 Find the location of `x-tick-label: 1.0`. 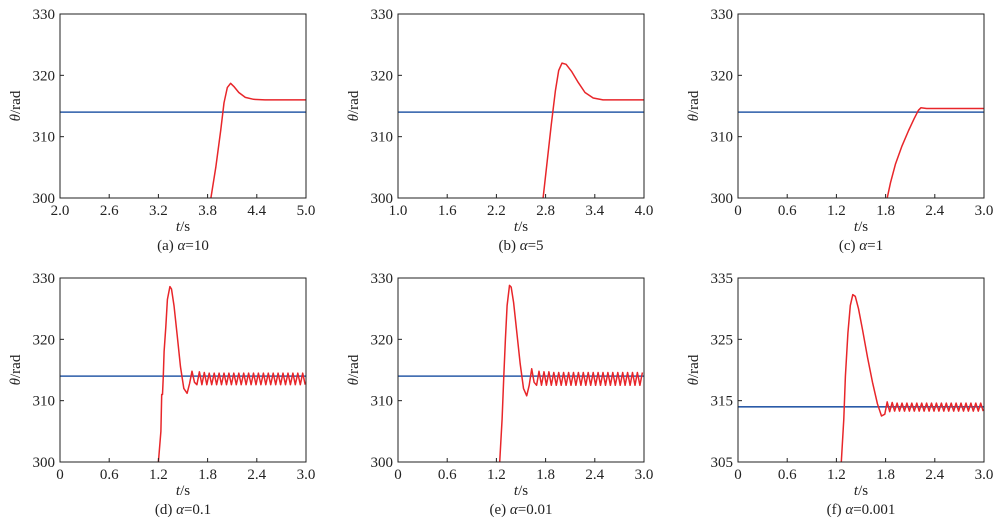

x-tick-label: 1.0 is located at coordinates (398, 211).